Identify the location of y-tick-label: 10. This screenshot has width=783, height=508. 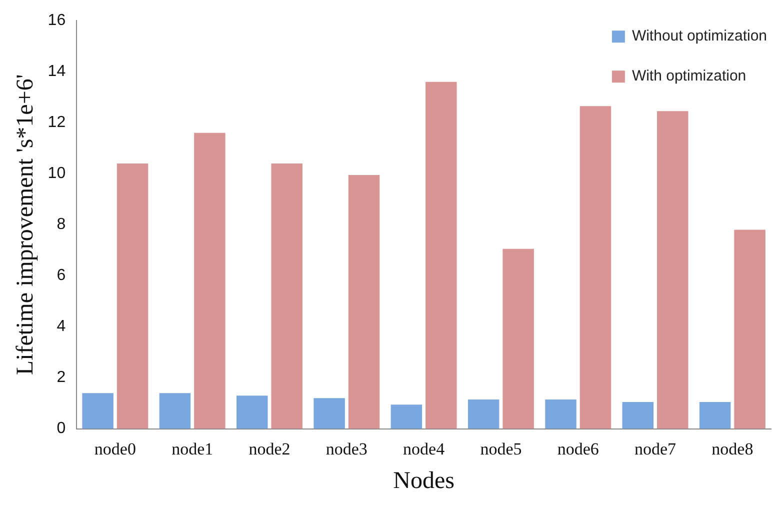
(57, 173).